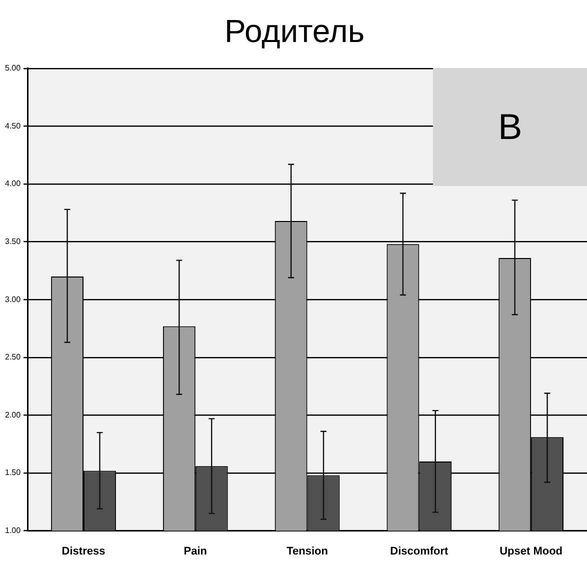 This screenshot has width=587, height=570. I want to click on annotation: B, so click(510, 127).